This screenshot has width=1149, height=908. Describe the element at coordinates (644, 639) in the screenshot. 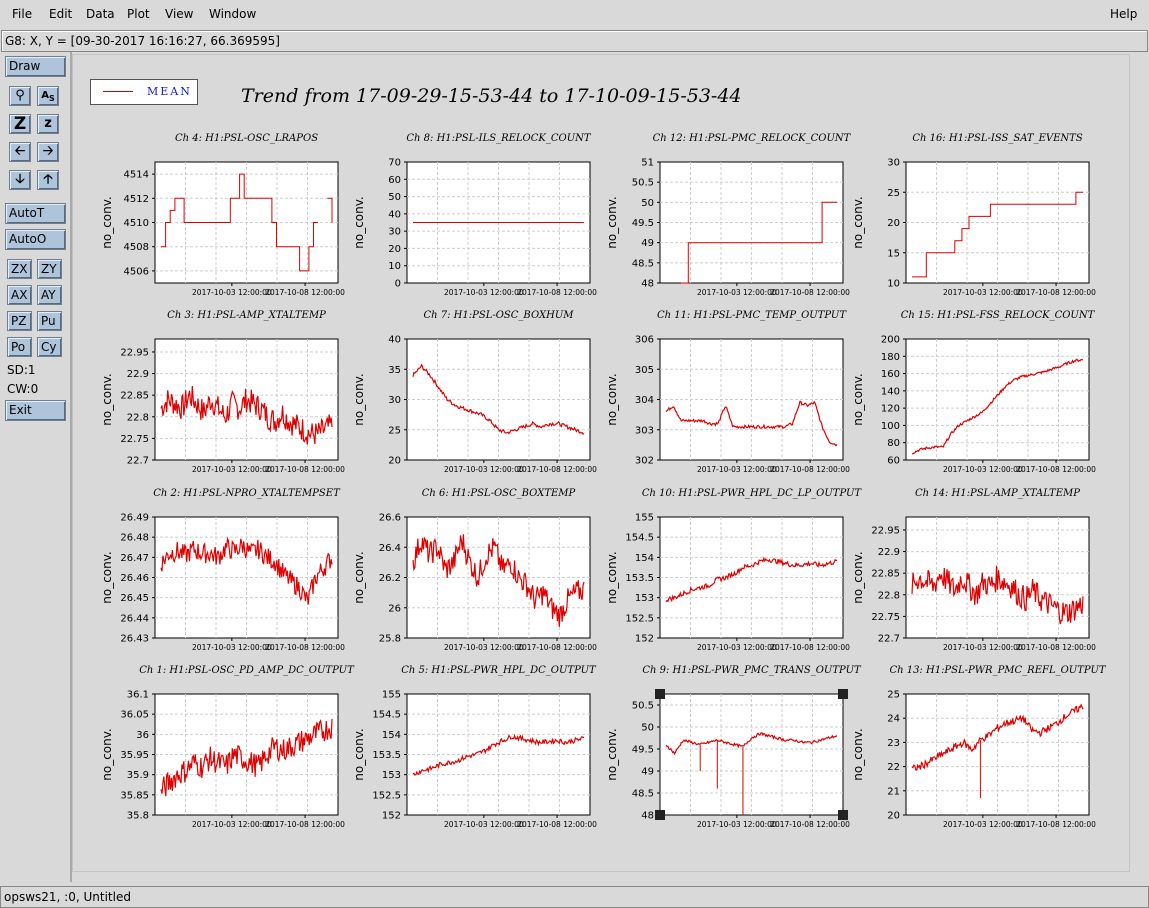

I see `y-tick-label: 152` at that location.